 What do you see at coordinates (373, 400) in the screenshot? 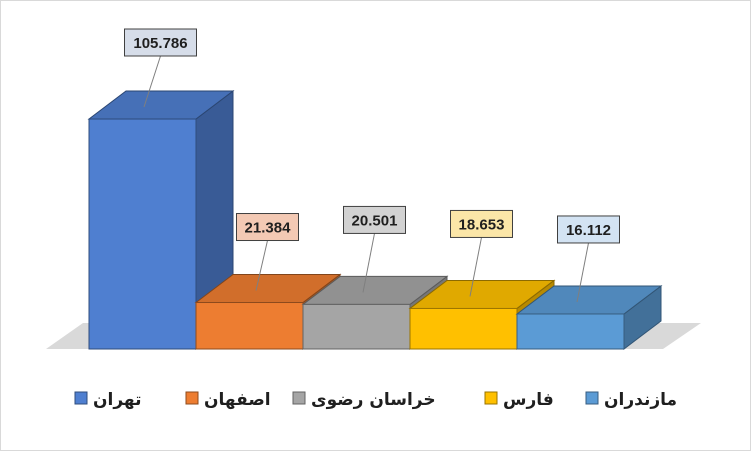
I see `legend-label-3: خراسان رضوی` at bounding box center [373, 400].